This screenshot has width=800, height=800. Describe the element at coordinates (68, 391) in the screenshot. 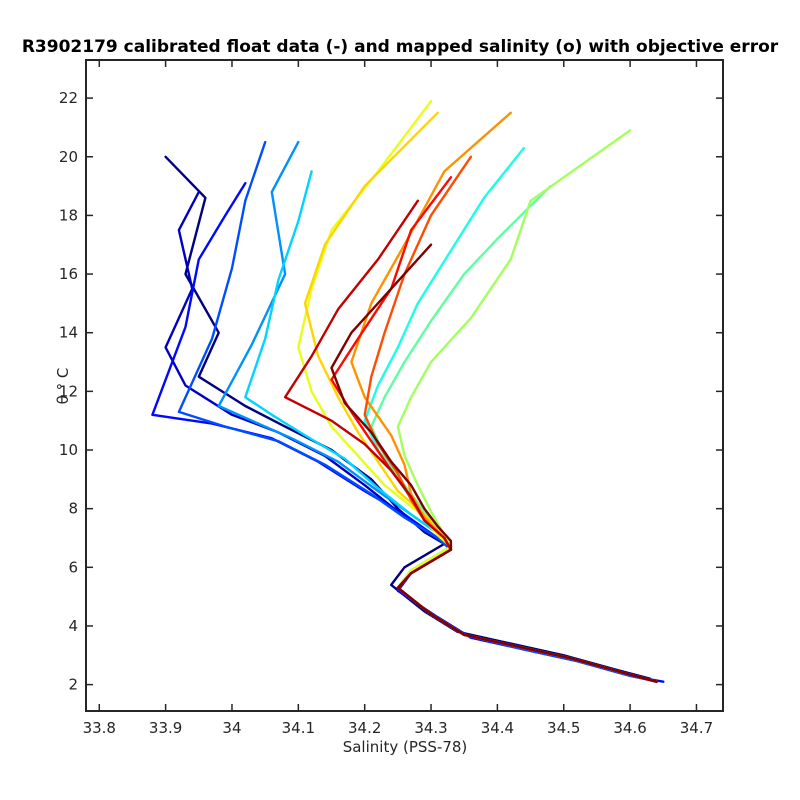

I see `y-tick-label: 12` at that location.